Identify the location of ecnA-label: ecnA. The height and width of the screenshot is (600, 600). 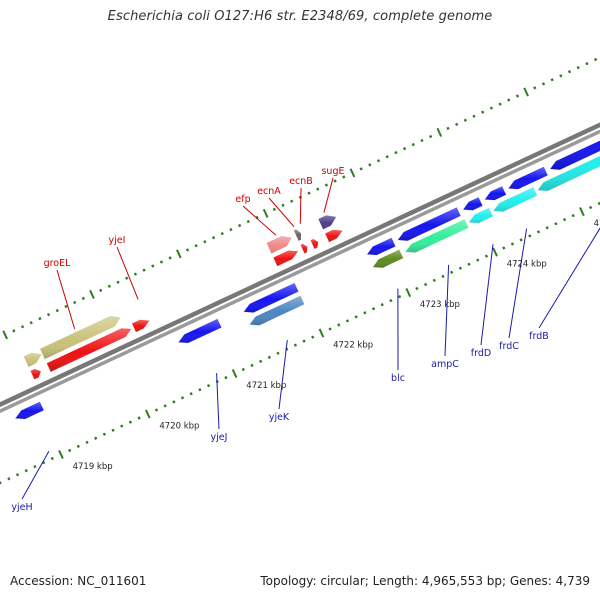
(269, 191).